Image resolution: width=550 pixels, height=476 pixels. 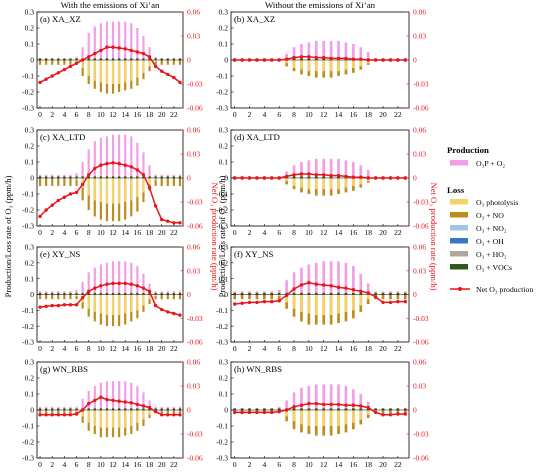 I want to click on x-tick-label: 18, so click(x=150, y=348).